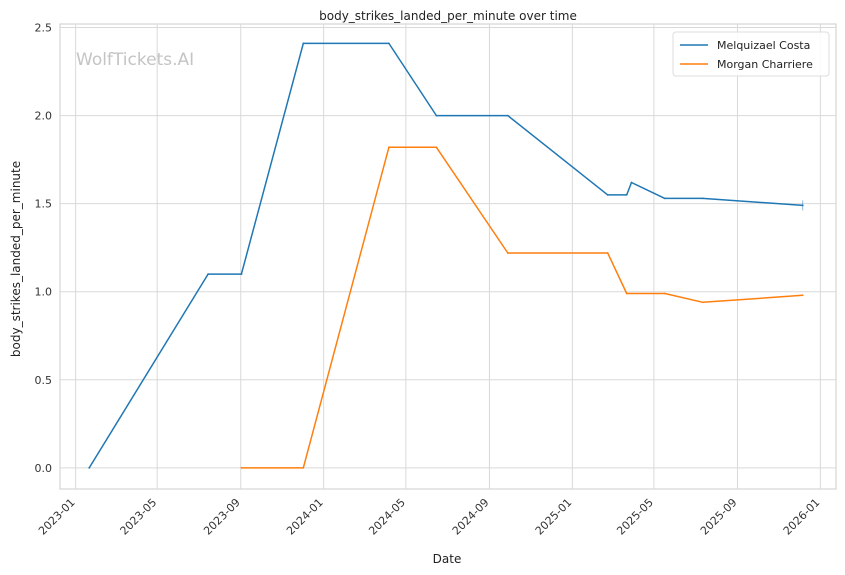  Describe the element at coordinates (448, 16) in the screenshot. I see `chart-title: body_strikes_landed_per_minute over time` at that location.